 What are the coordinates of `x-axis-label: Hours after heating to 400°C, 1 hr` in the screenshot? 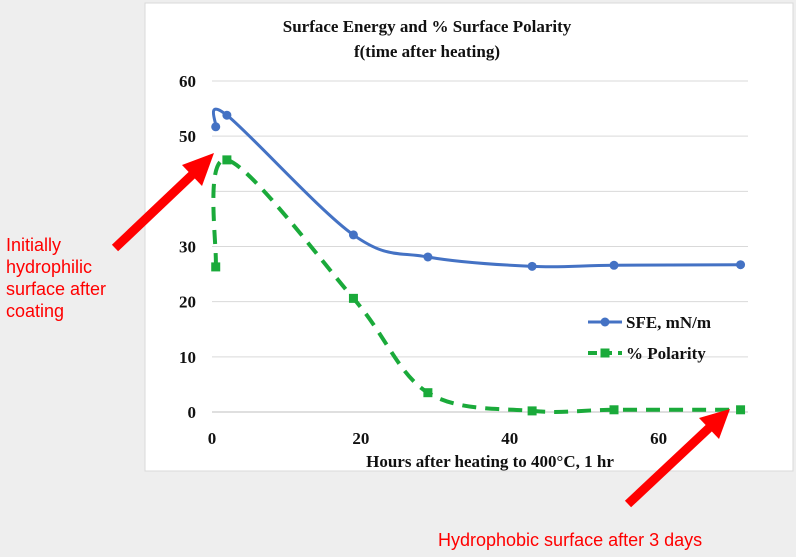 It's located at (490, 461).